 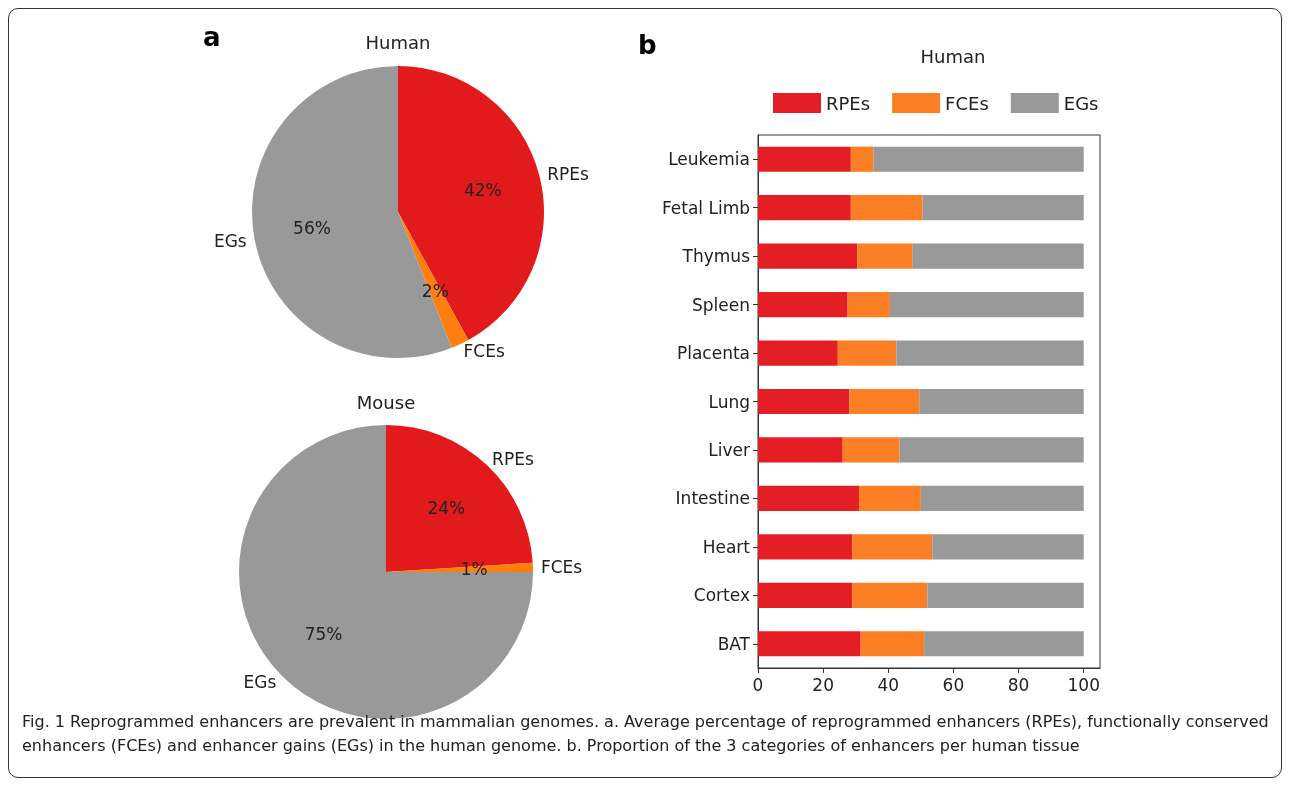 I want to click on y-tick-label: Lung, so click(x=729, y=401).